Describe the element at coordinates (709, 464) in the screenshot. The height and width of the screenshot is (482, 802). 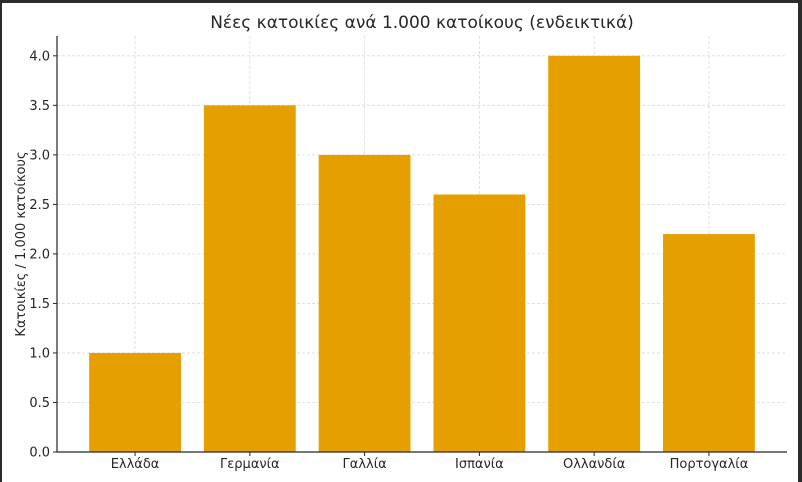
I see `x-tick-label: Πορτογαλία` at that location.